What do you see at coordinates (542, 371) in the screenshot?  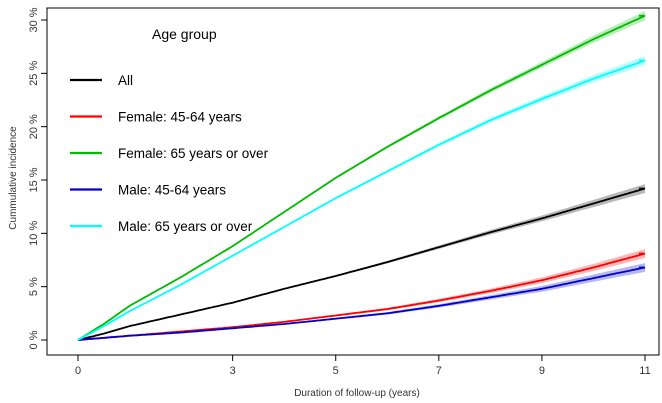 I see `x-tick-label: 9` at bounding box center [542, 371].